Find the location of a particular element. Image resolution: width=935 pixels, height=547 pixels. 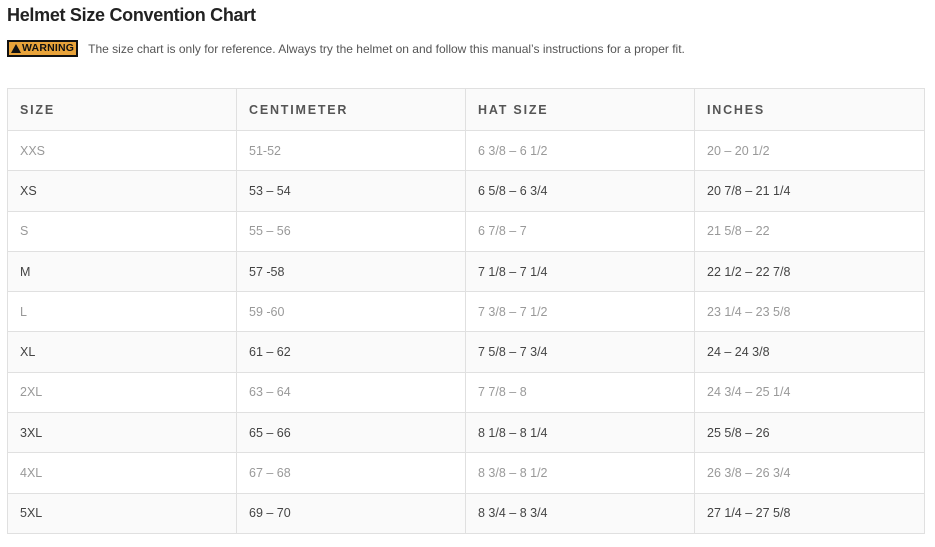

table-row: XXS 51-52 6 3/8 – 6 1/2 20 – 20 1/2 is located at coordinates (466, 150).